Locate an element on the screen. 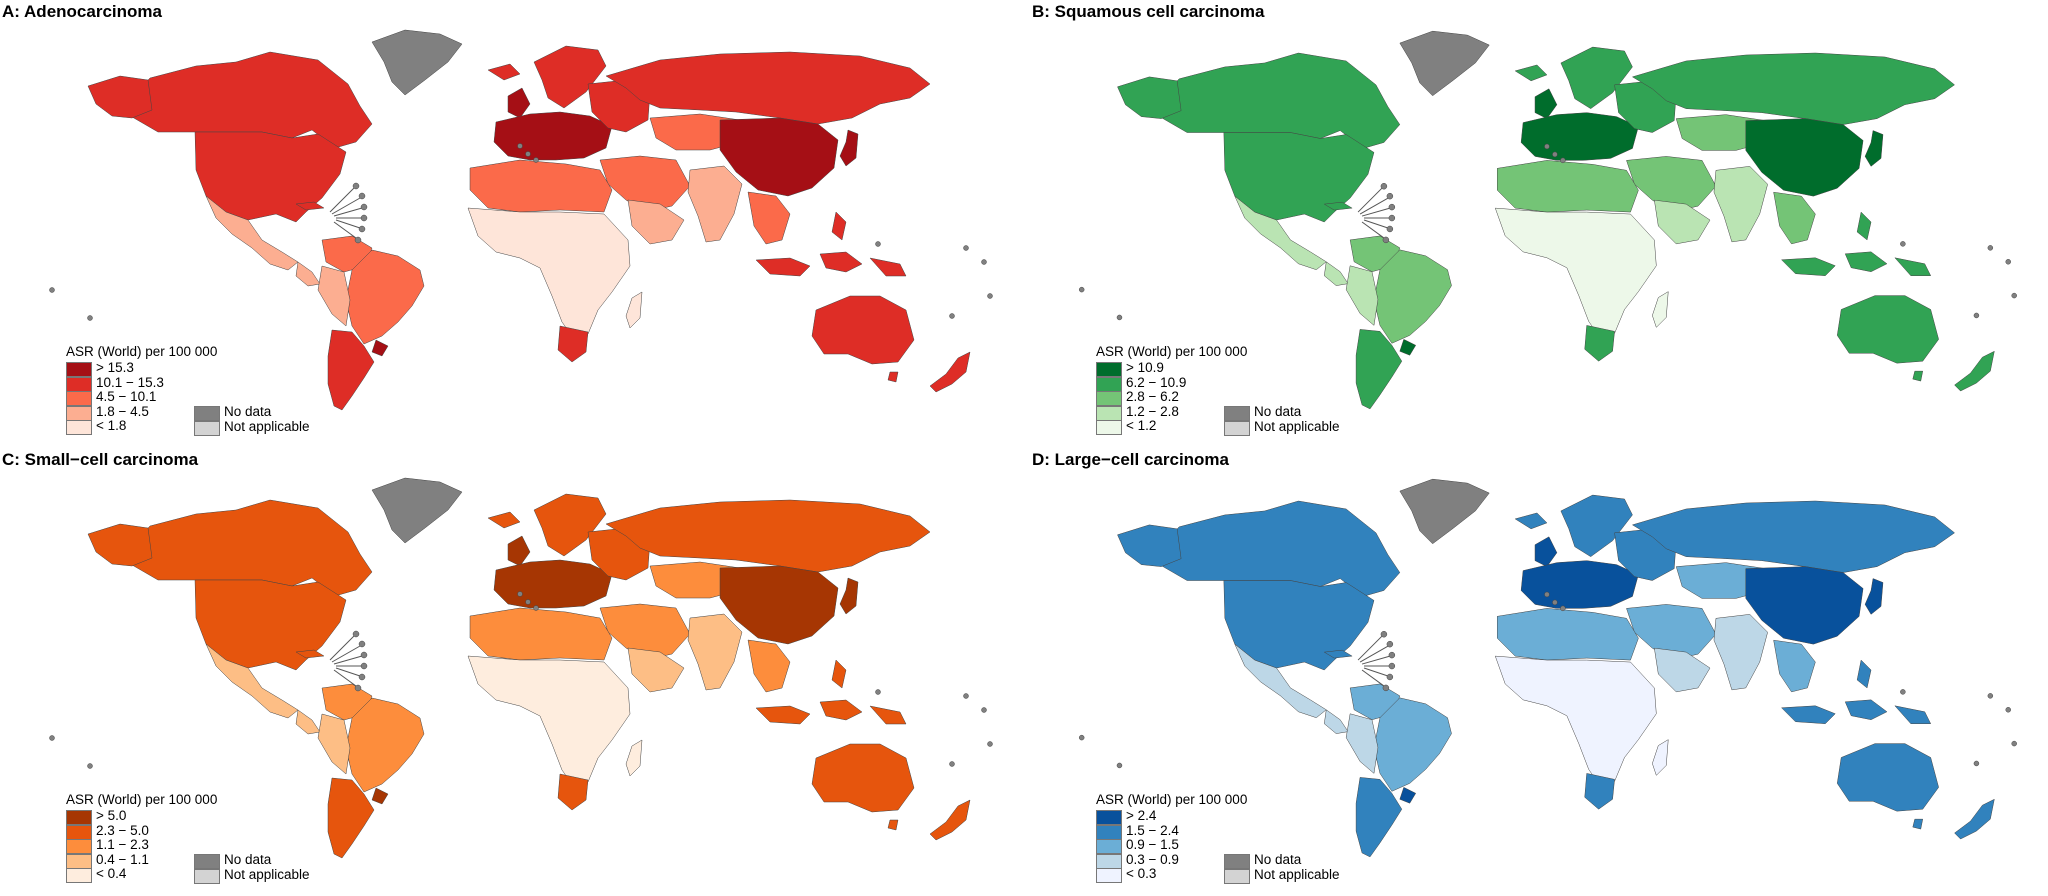 This screenshot has height=896, width=2048. legend-label: < 1.8 is located at coordinates (111, 425).